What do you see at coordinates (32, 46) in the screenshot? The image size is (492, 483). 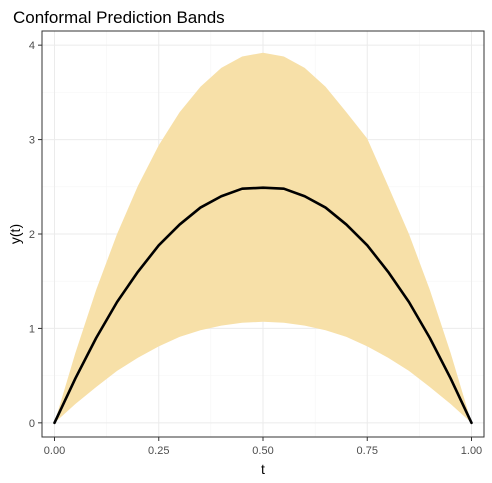 I see `y-tick-label: 4` at bounding box center [32, 46].